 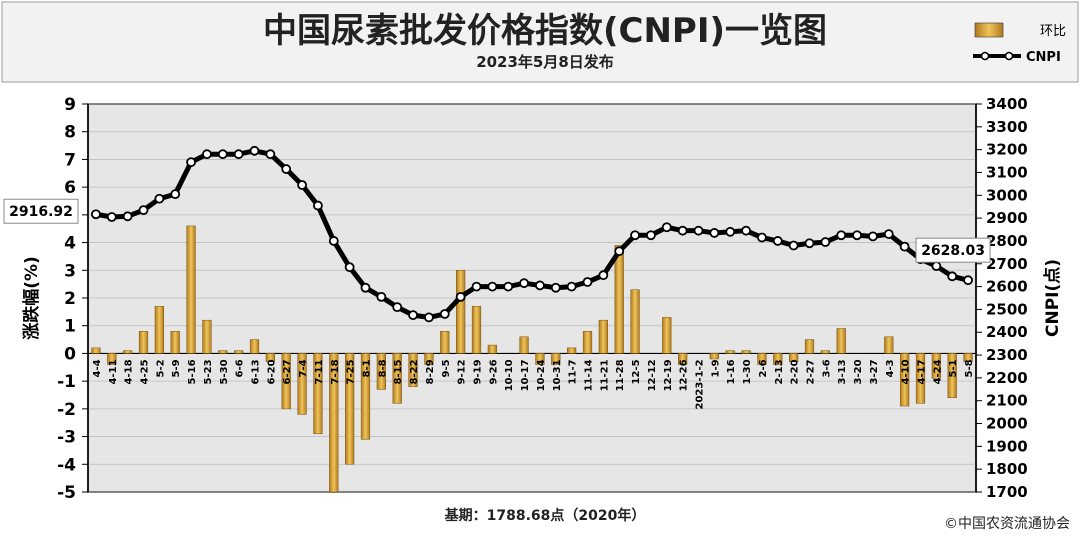 I want to click on x-tick-label: 10-31, so click(x=557, y=375).